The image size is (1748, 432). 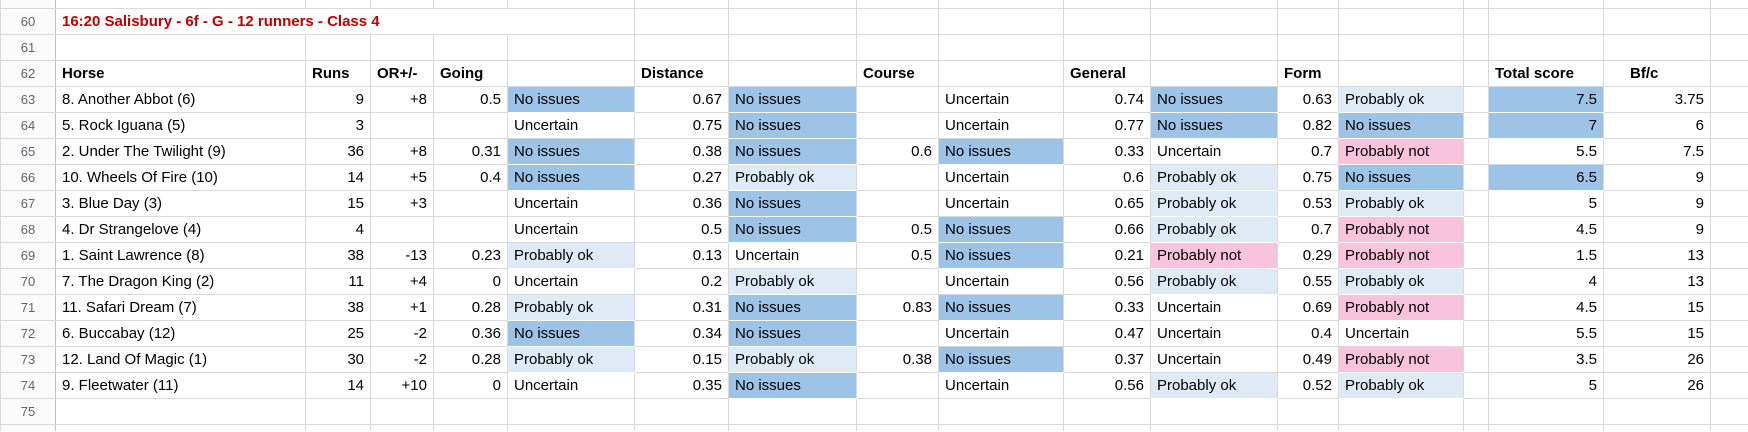 What do you see at coordinates (1308, 203) in the screenshot?
I see `cell-form-value: 0.53` at bounding box center [1308, 203].